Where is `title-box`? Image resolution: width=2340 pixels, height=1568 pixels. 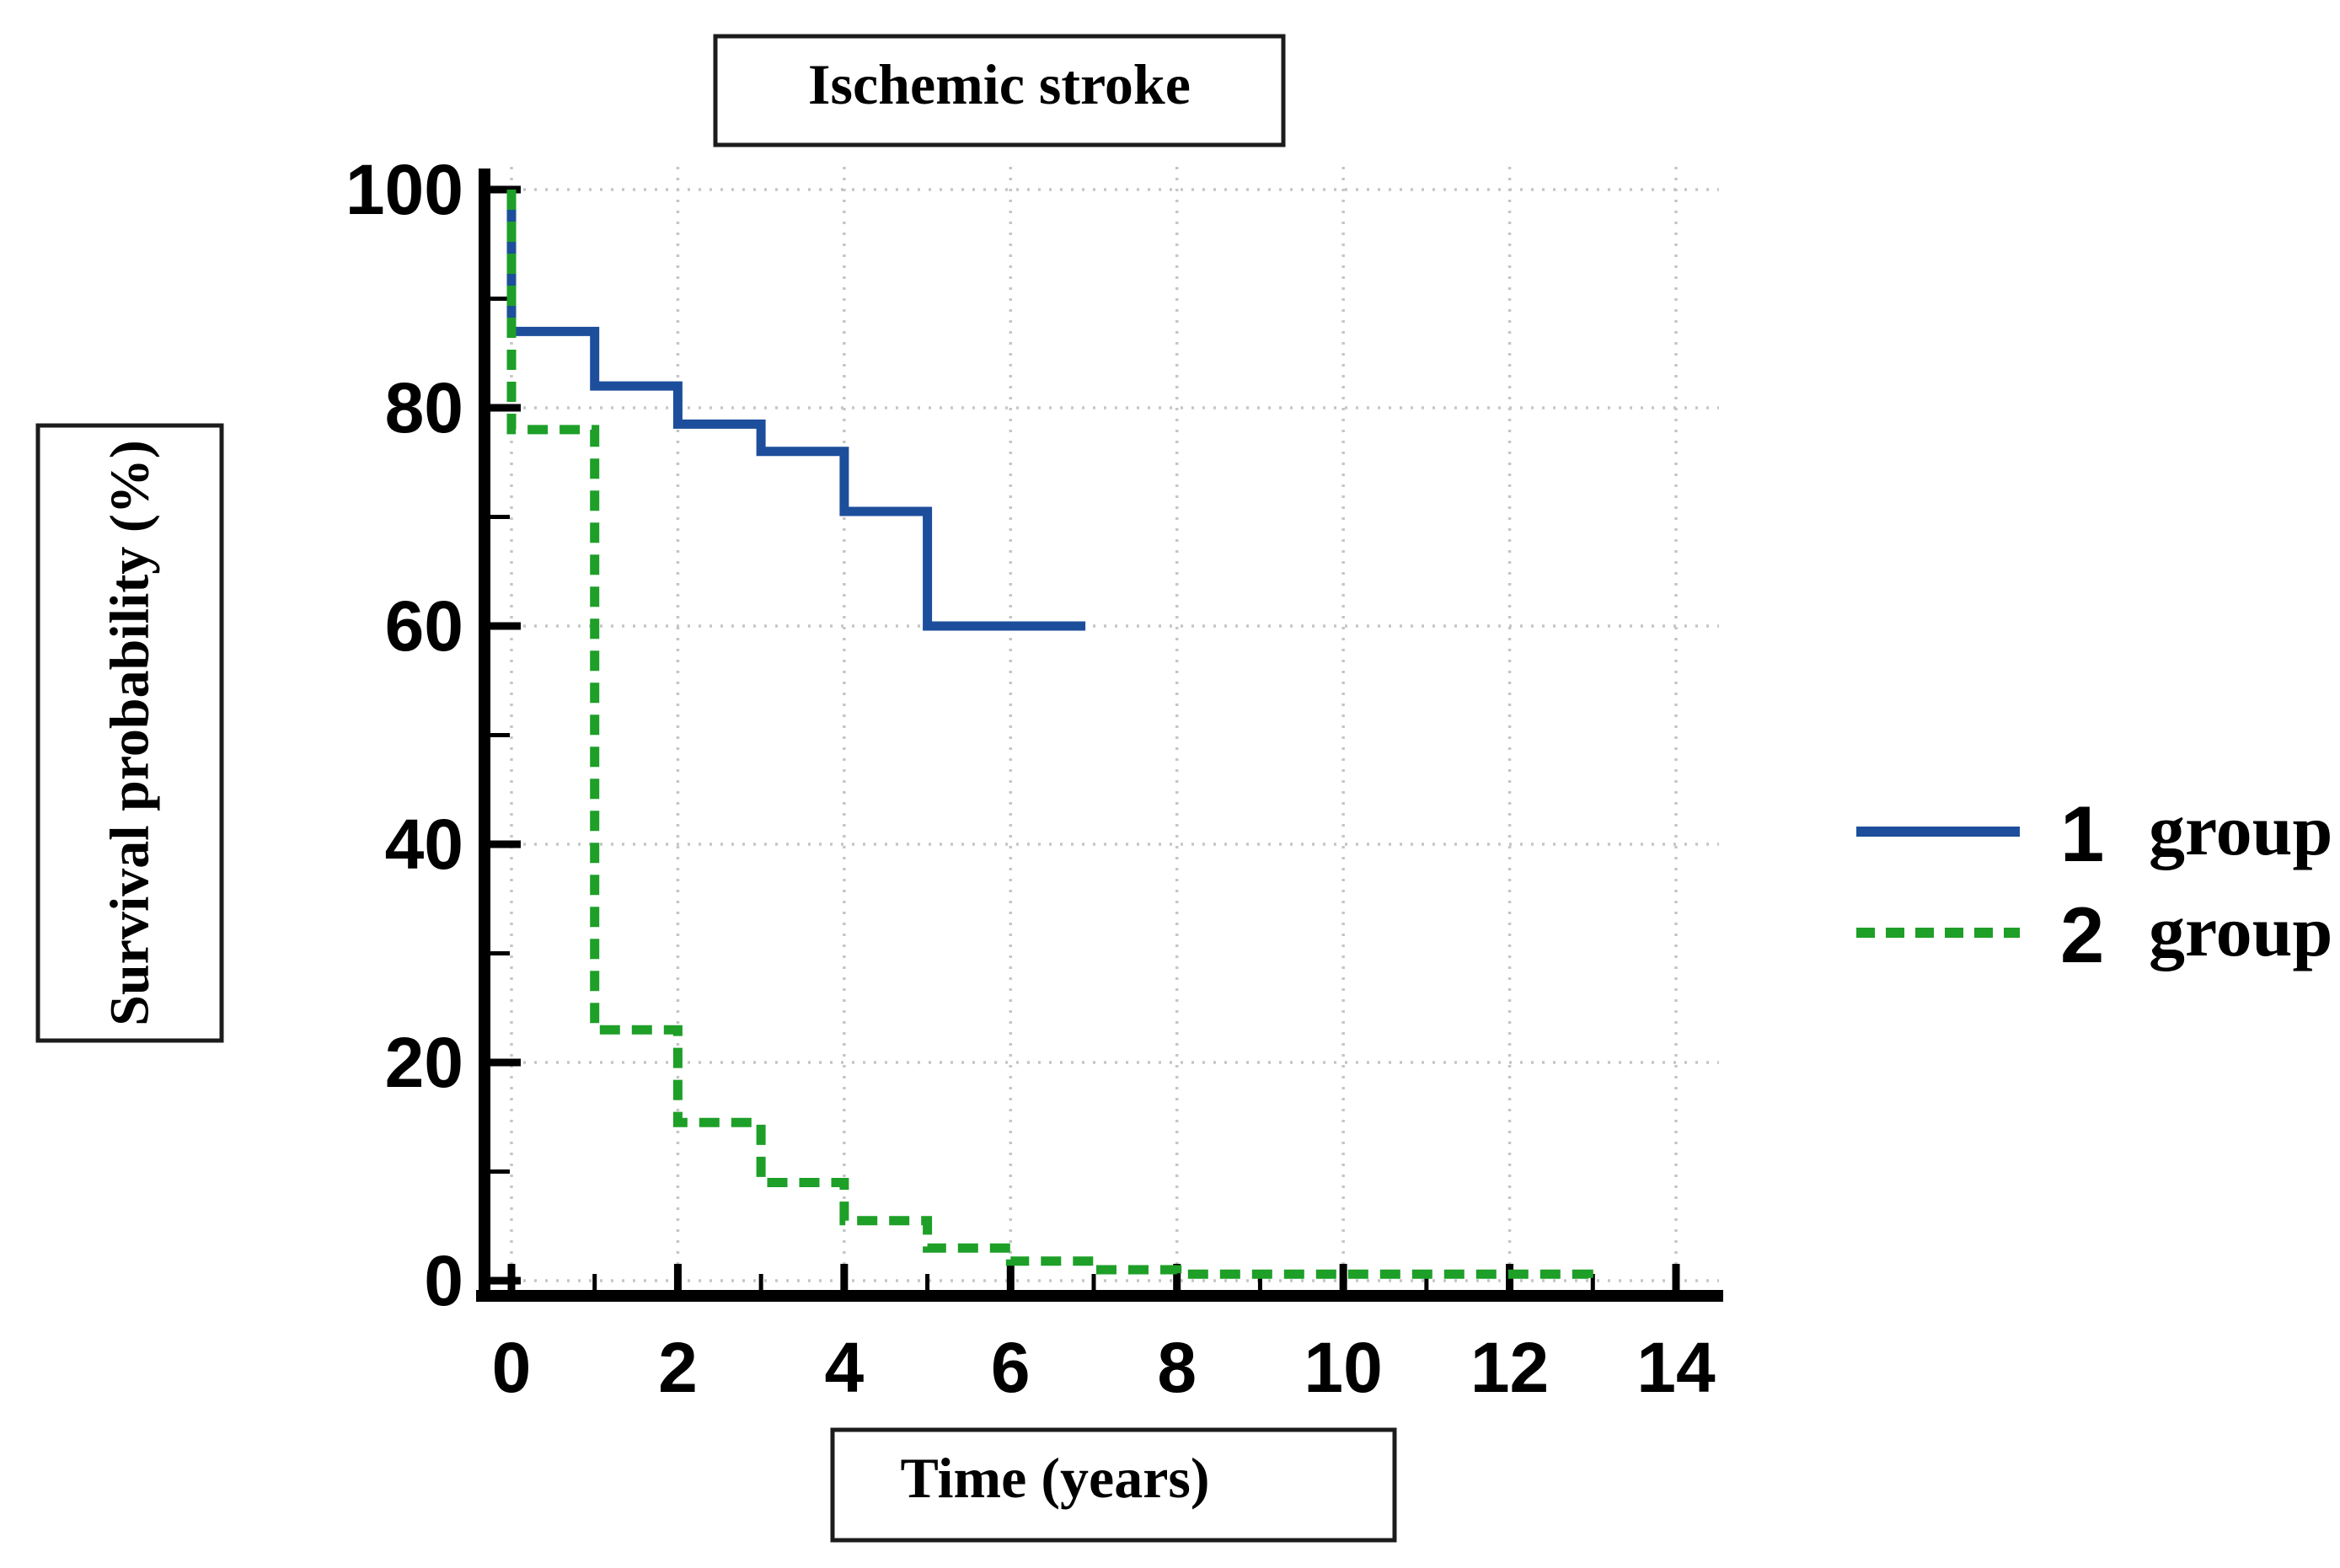 title-box is located at coordinates (999, 90).